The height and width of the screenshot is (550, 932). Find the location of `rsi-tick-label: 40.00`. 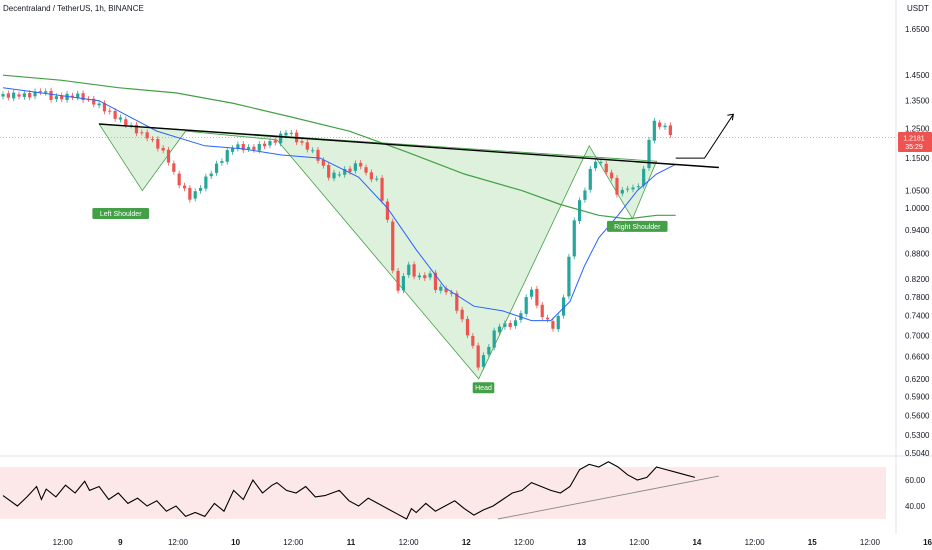

rsi-tick-label: 40.00 is located at coordinates (915, 506).